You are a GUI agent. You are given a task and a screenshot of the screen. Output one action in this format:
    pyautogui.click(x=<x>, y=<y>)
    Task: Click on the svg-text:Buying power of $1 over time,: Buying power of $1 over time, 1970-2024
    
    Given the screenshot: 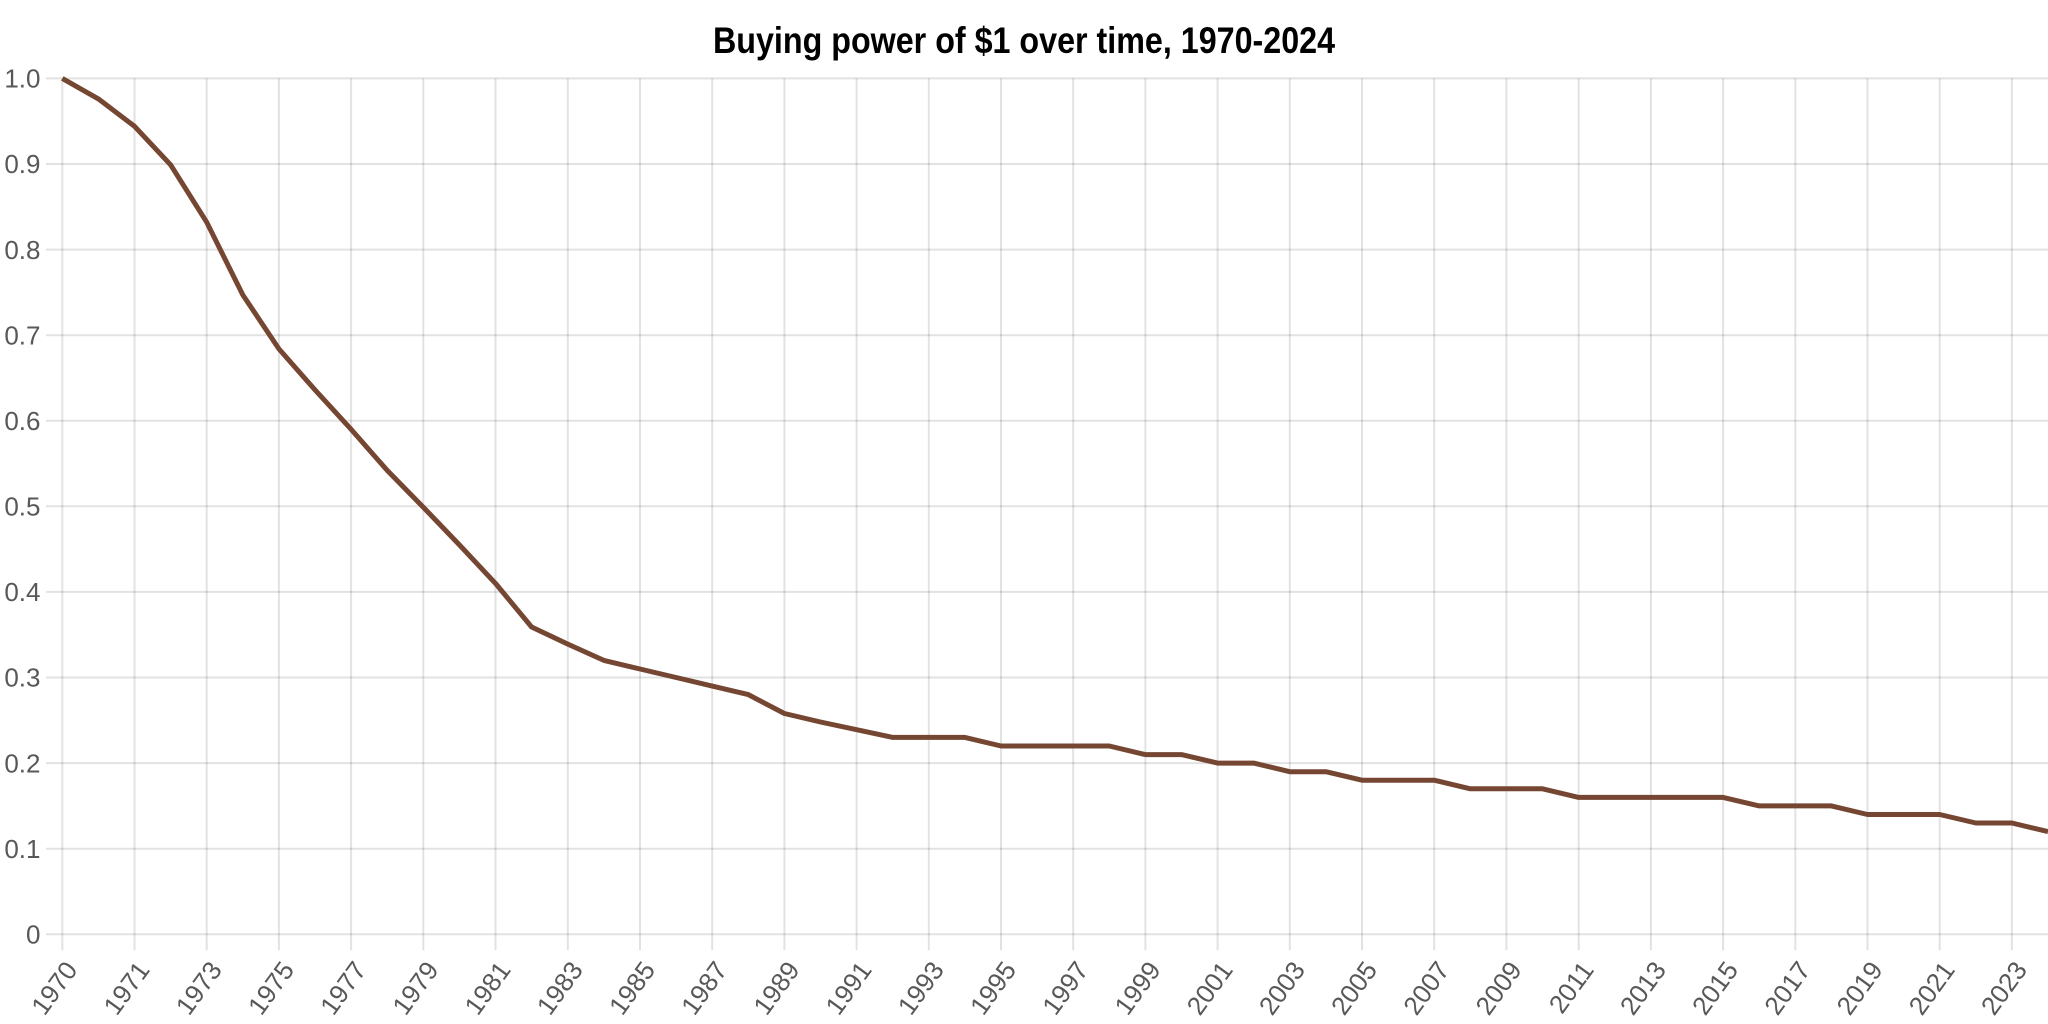 What is the action you would take?
    pyautogui.click(x=1024, y=41)
    